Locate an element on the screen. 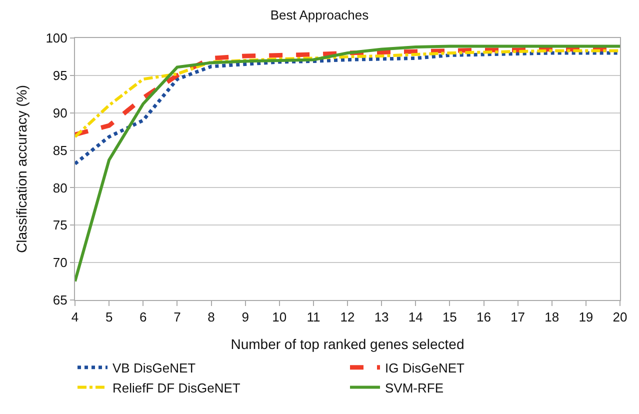 This screenshot has width=639, height=414. x-tick-label: 19 is located at coordinates (586, 317).